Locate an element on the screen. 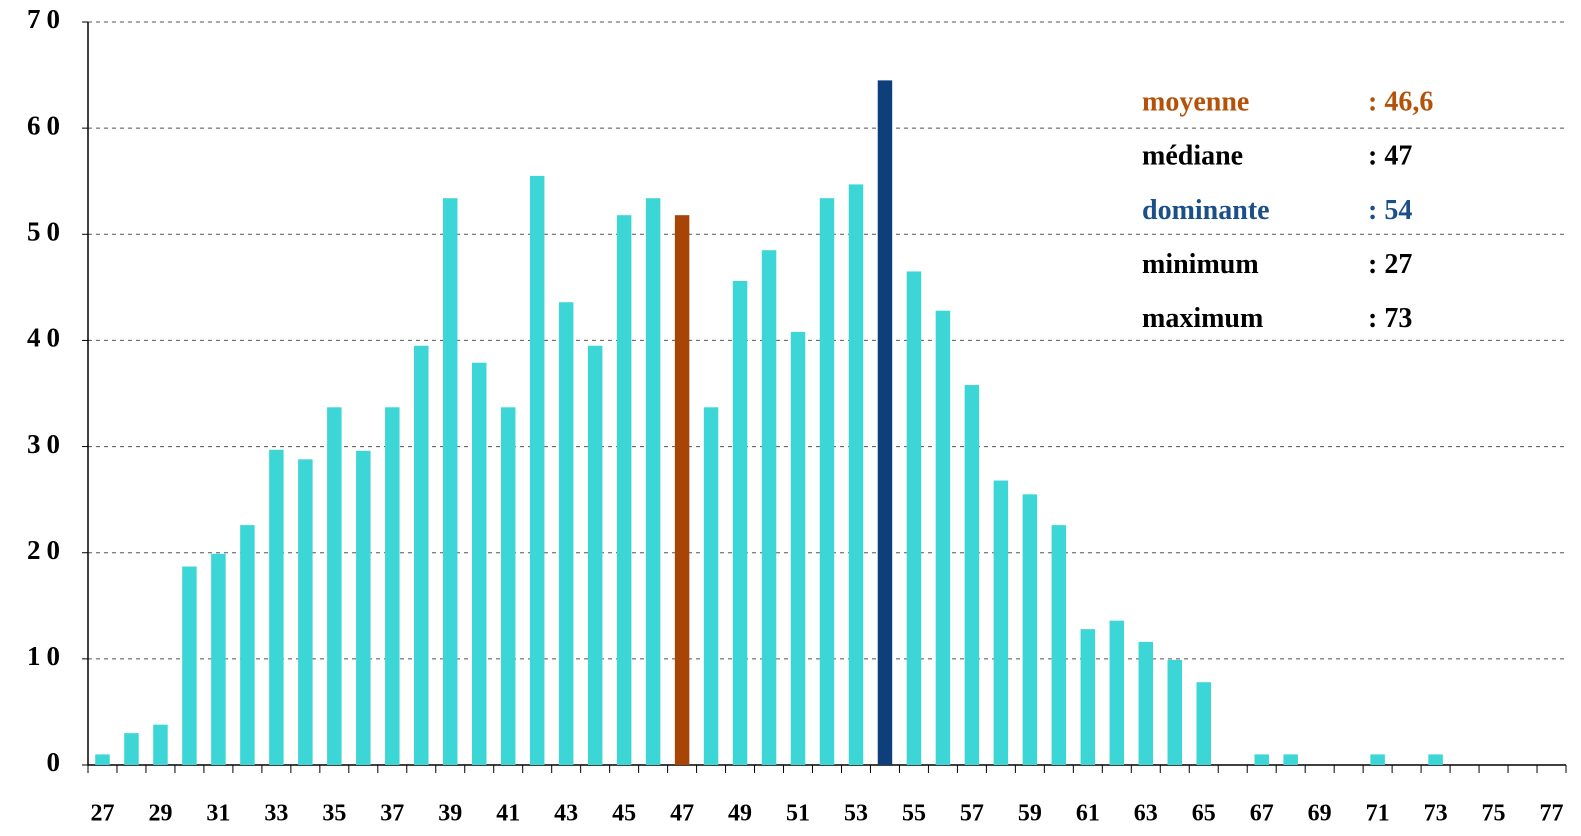  x-tick-label: 67 is located at coordinates (1262, 814).